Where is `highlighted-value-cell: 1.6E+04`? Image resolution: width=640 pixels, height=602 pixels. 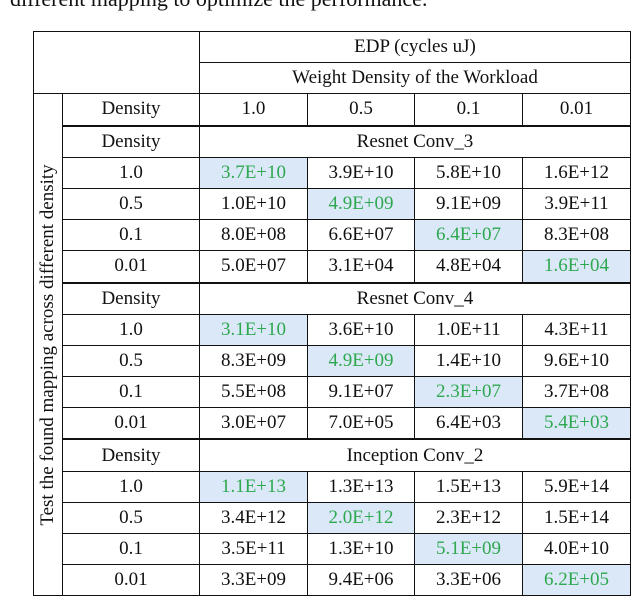 highlighted-value-cell: 1.6E+04 is located at coordinates (576, 266).